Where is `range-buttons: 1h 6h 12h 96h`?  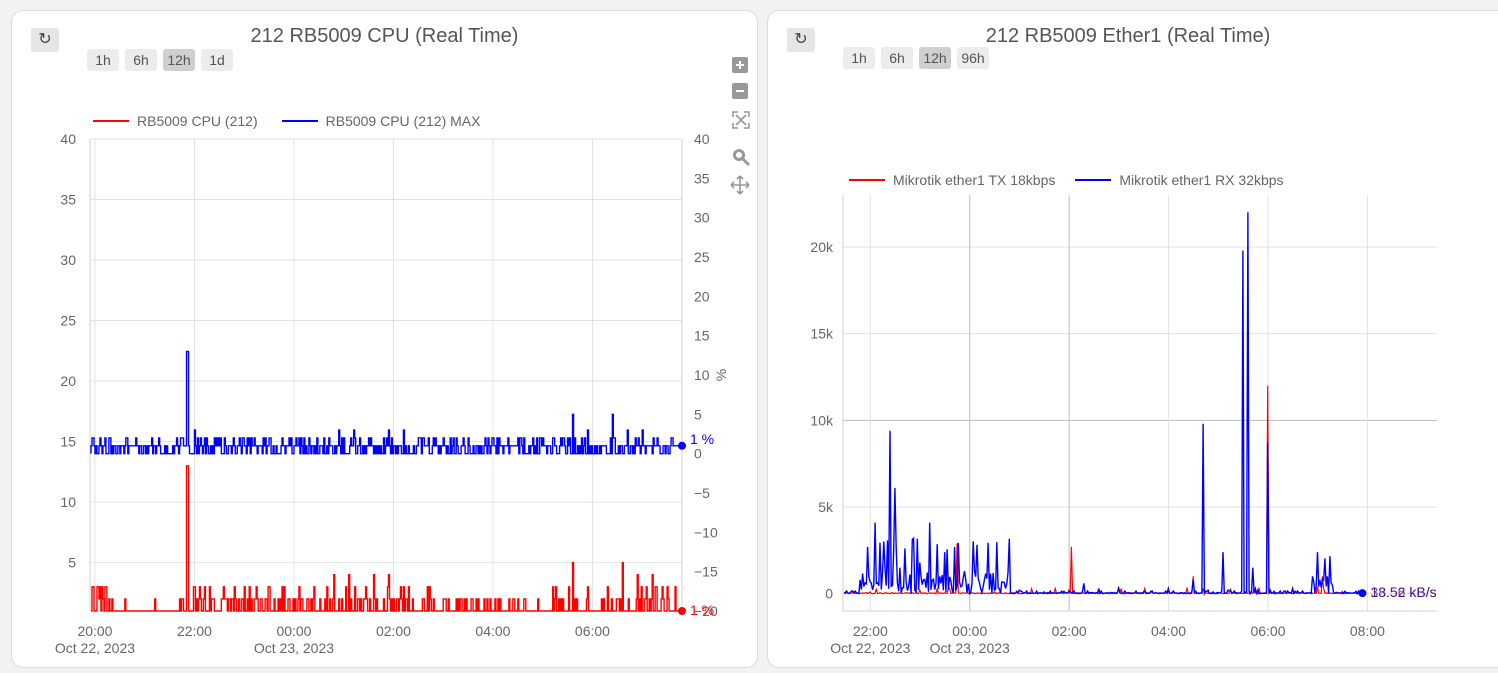 range-buttons: 1h 6h 12h 96h is located at coordinates (916, 58).